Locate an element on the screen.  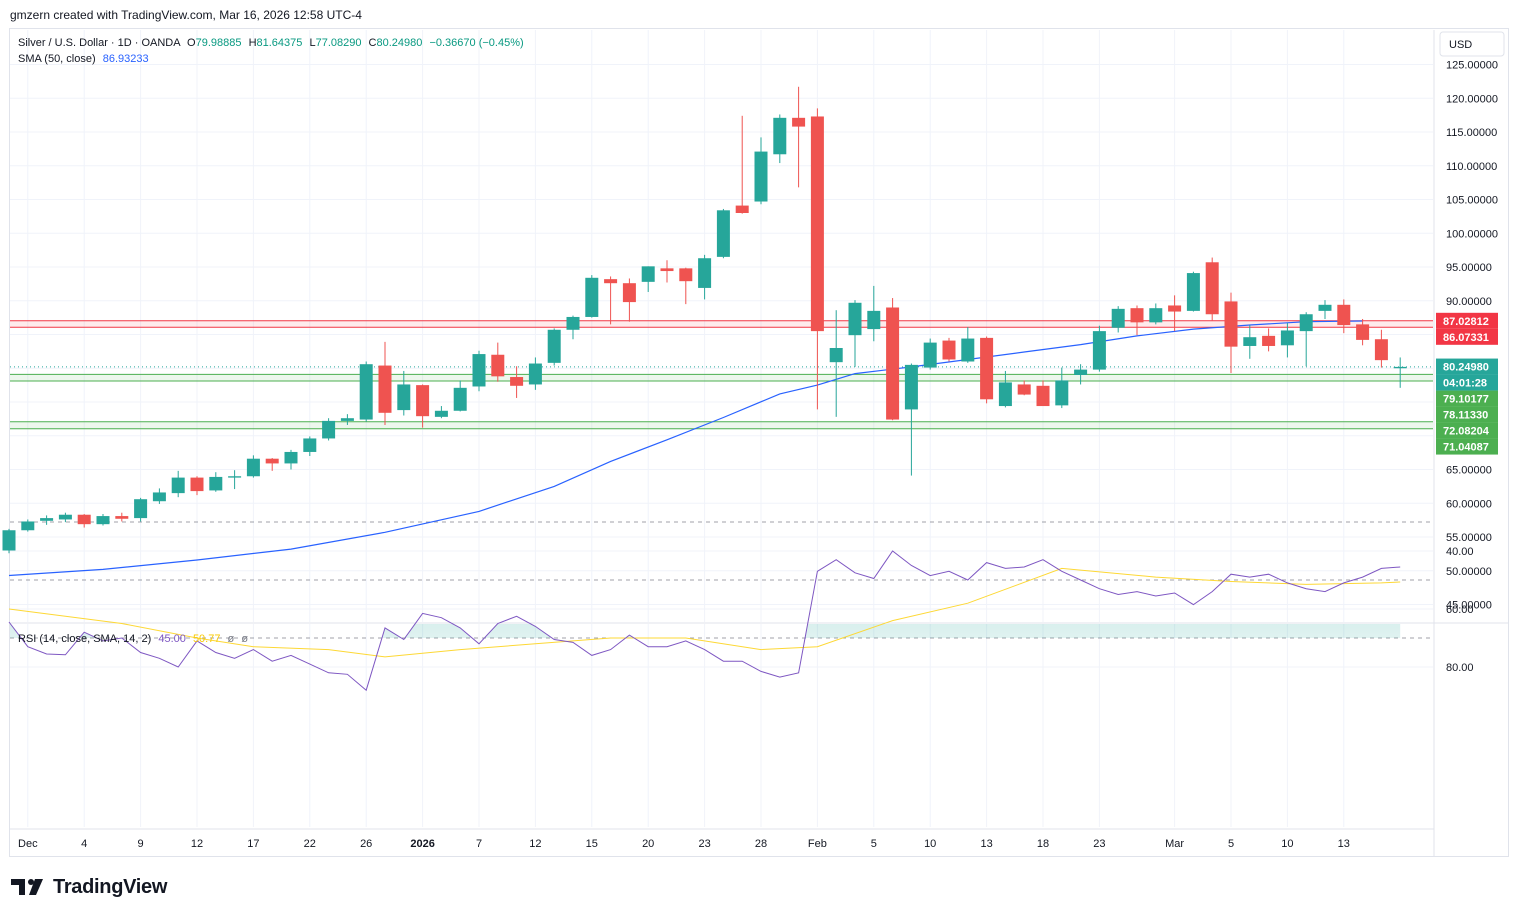
resistance-zone is located at coordinates (721, 324).